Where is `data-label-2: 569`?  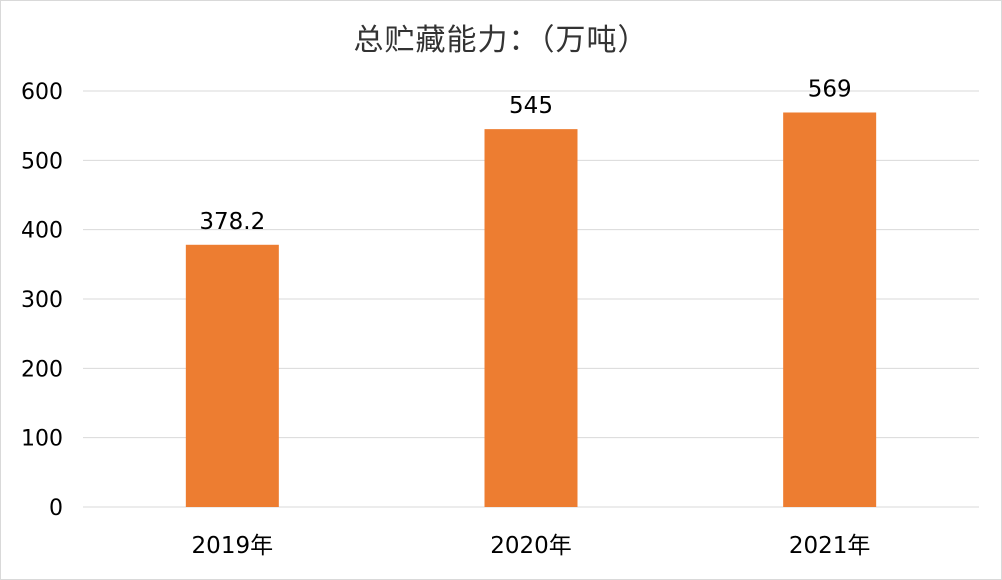 data-label-2: 569 is located at coordinates (830, 89).